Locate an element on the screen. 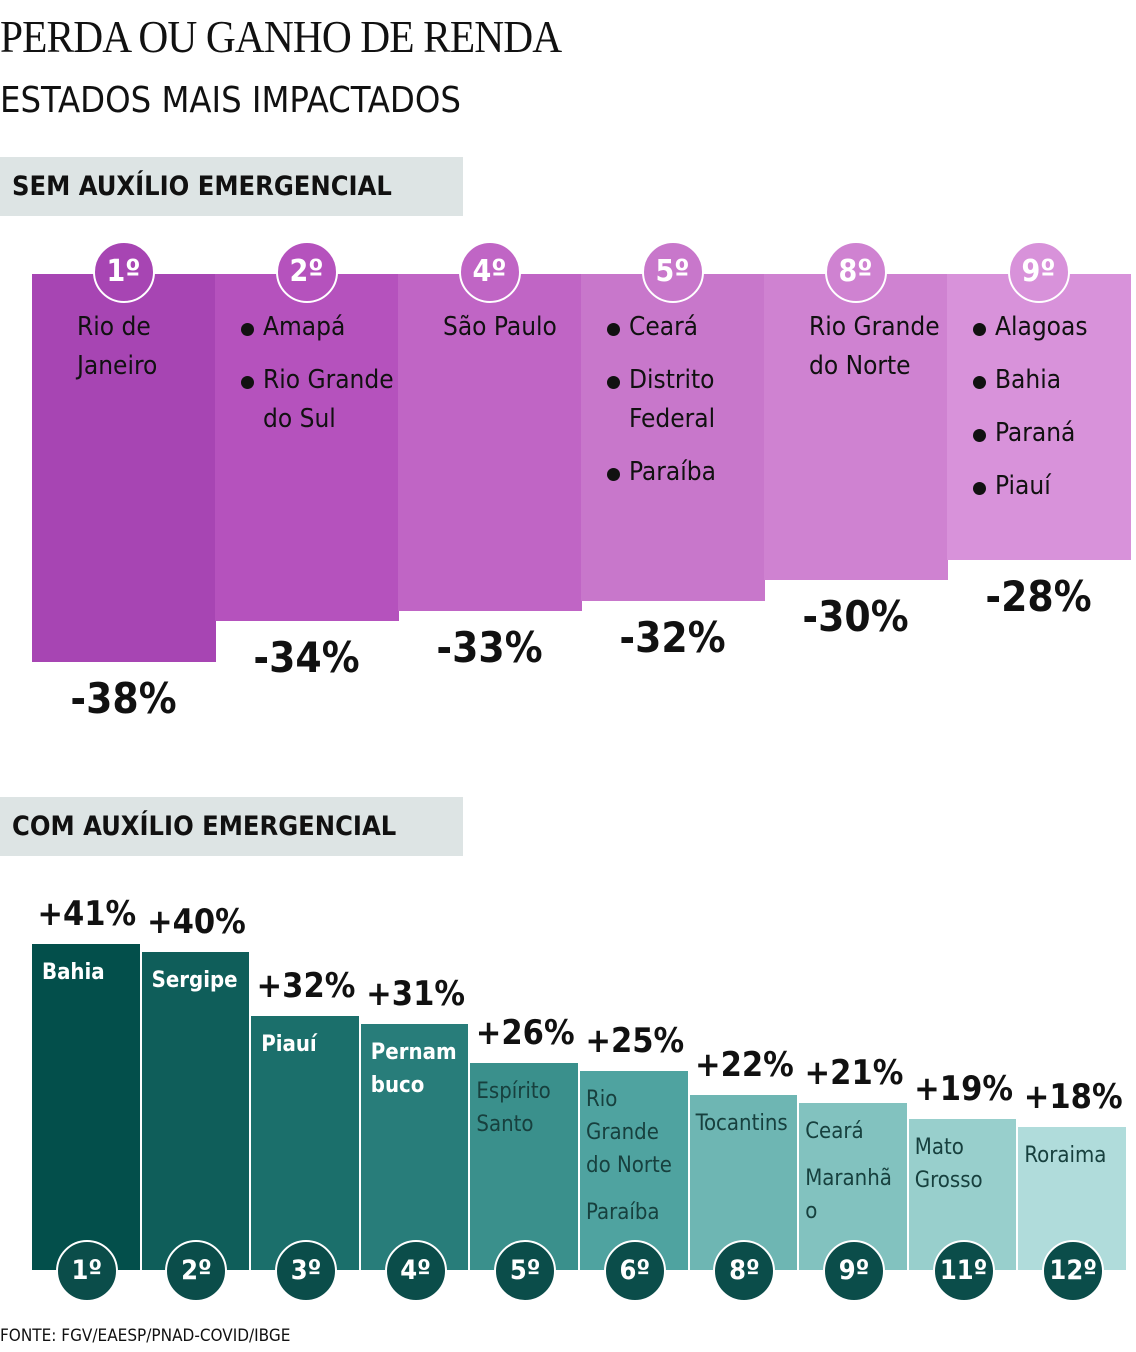  category-label: Distrito Federal is located at coordinates (683, 400).